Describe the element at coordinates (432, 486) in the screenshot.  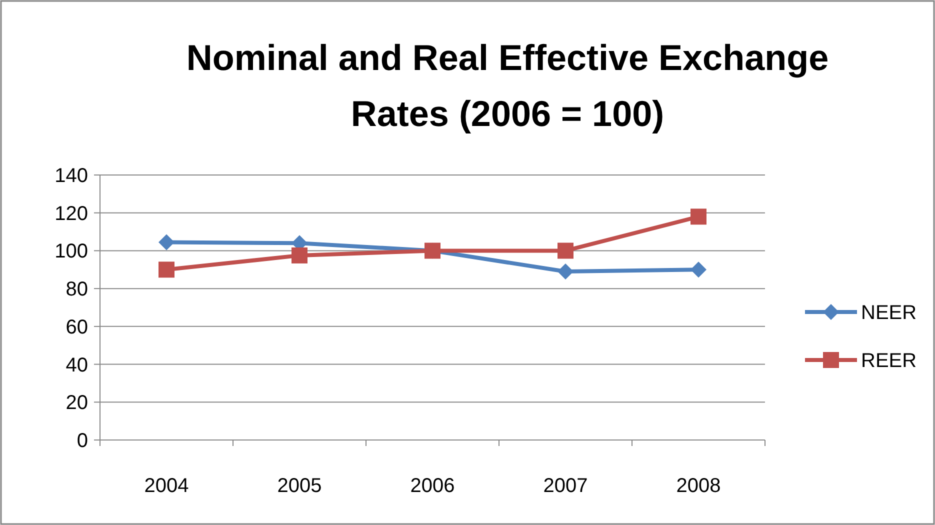
I see `x-tick-label: 2006` at that location.